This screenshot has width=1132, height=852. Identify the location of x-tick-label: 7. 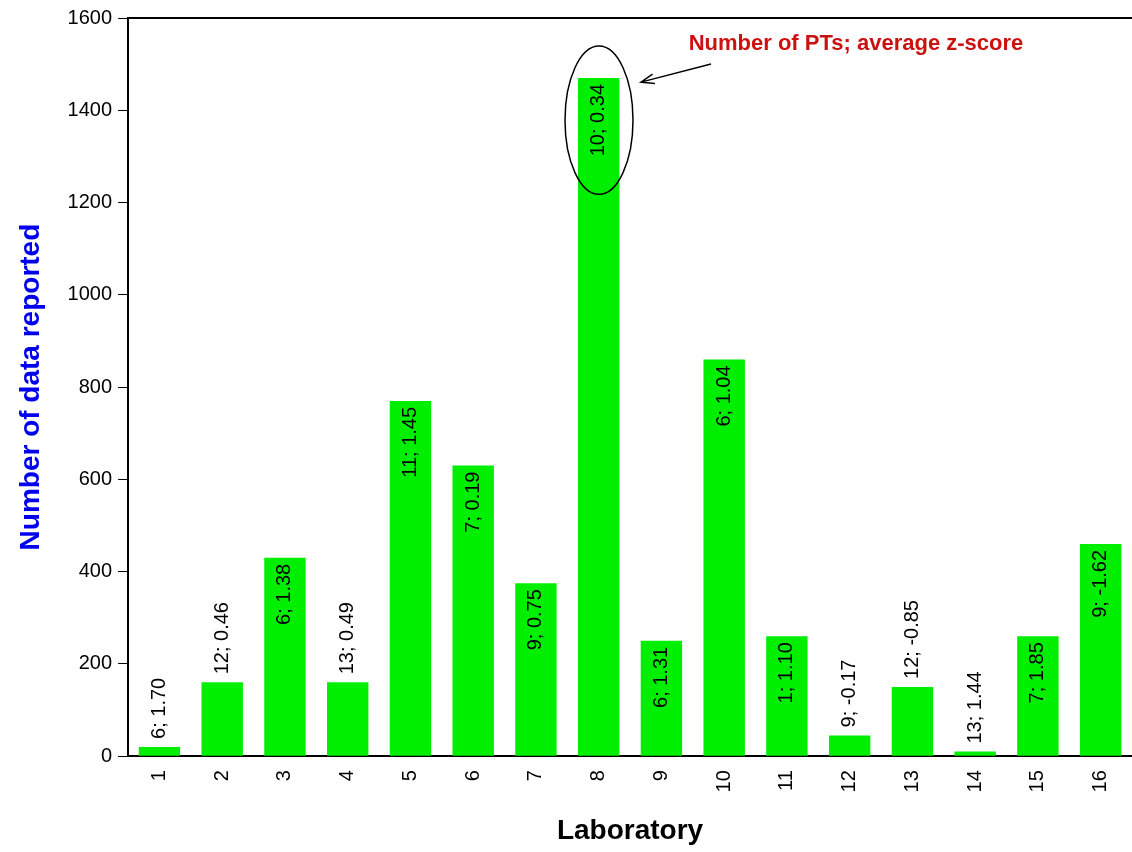
(534, 776).